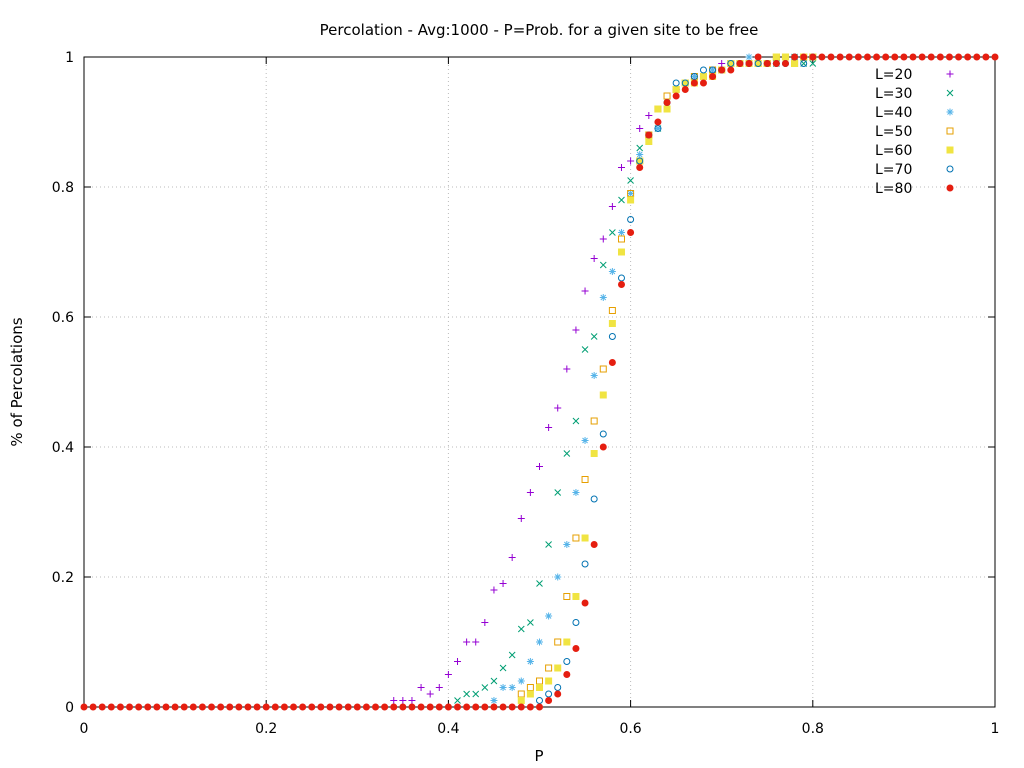  Describe the element at coordinates (813, 729) in the screenshot. I see `x-tick-label: 0.8` at that location.